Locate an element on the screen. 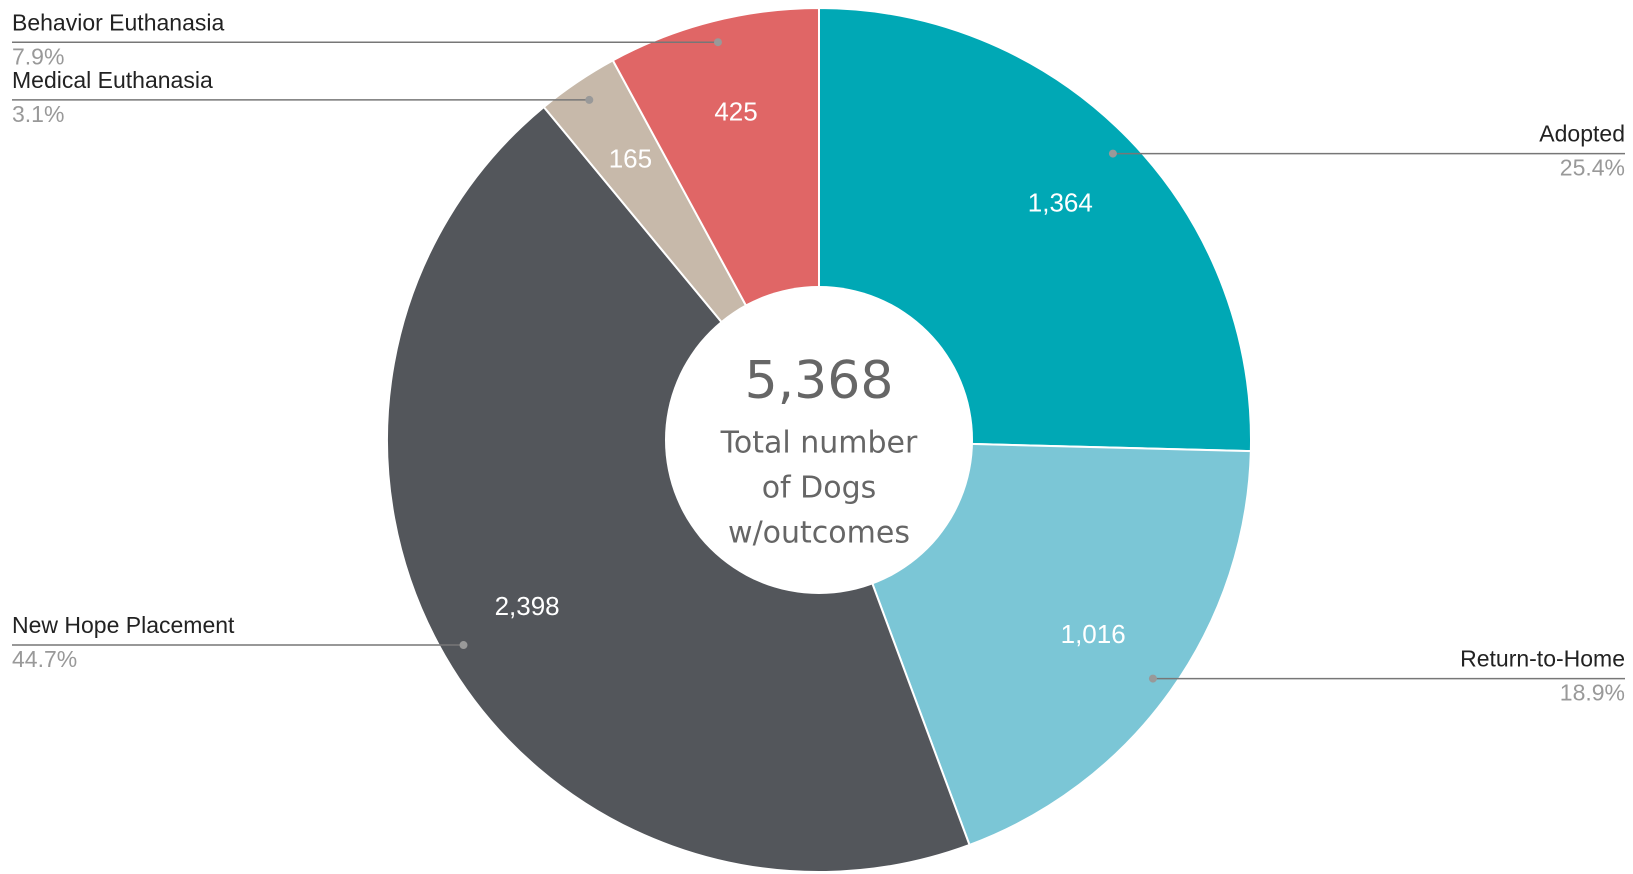 The width and height of the screenshot is (1633, 874). category-label: New Hope Placement is located at coordinates (123, 625).